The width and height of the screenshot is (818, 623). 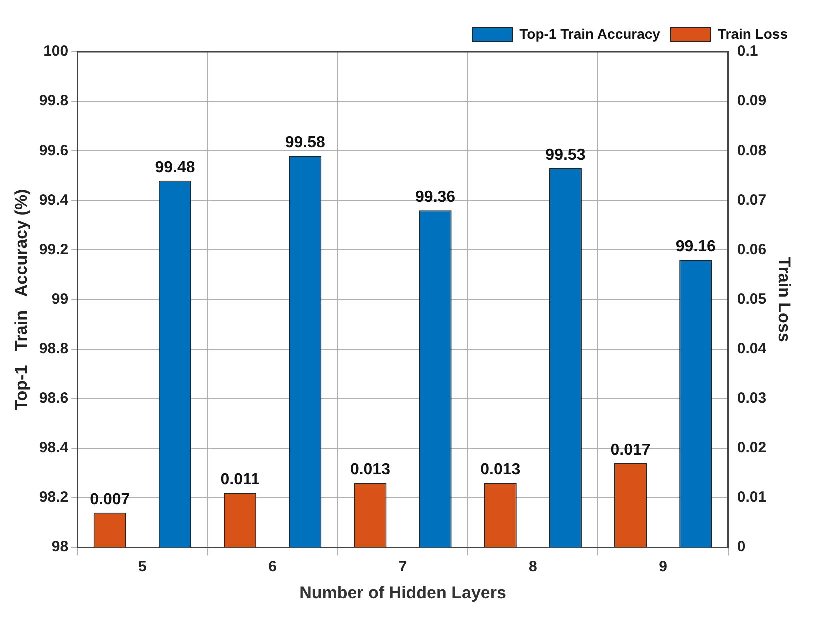 What do you see at coordinates (752, 497) in the screenshot?
I see `y2-tick-label: 0.01` at bounding box center [752, 497].